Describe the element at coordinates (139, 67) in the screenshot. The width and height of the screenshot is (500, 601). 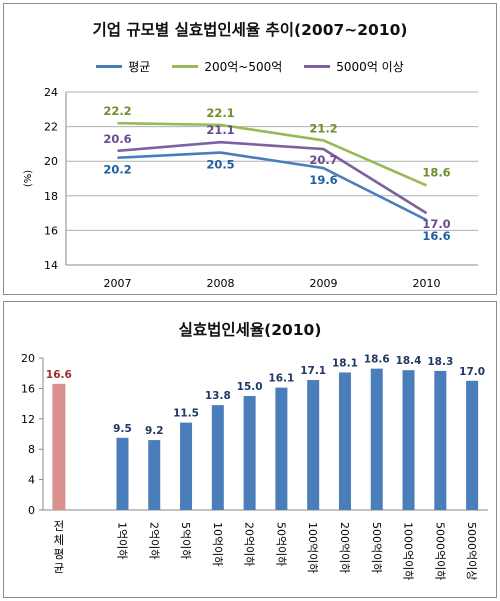
I see `legend-label-avg: 평균` at that location.